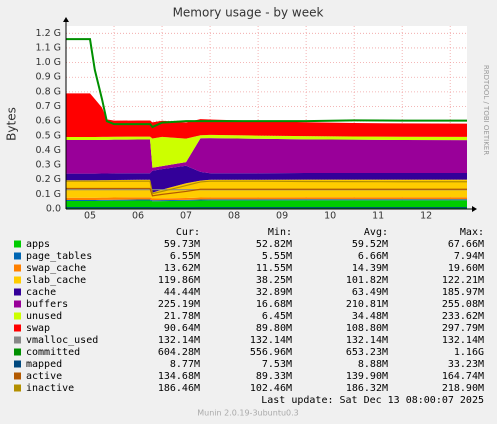  Describe the element at coordinates (179, 304) in the screenshot. I see `legend-stat: 225.19M` at that location.